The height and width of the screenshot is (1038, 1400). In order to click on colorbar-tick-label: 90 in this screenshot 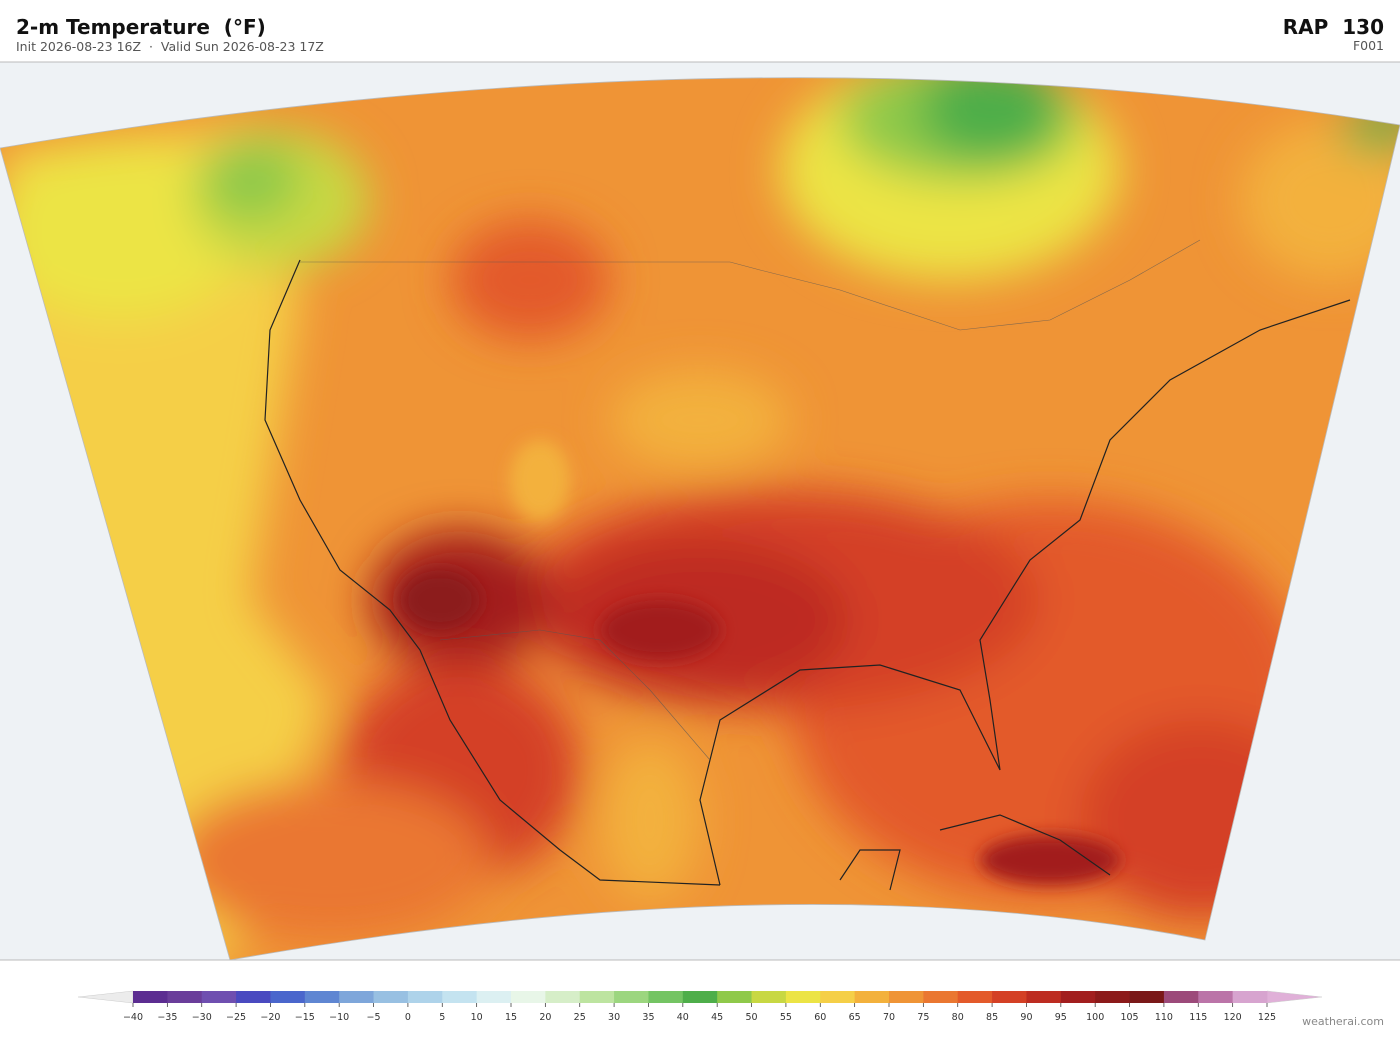, I will do `click(1026, 1017)`.